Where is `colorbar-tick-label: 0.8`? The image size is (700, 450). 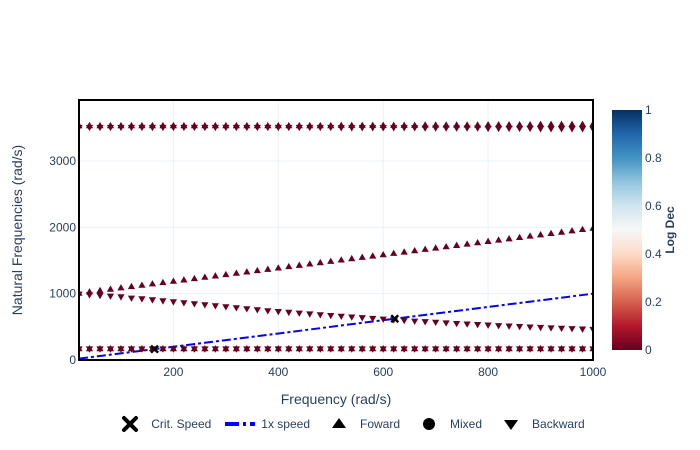
colorbar-tick-label: 0.8 is located at coordinates (653, 158).